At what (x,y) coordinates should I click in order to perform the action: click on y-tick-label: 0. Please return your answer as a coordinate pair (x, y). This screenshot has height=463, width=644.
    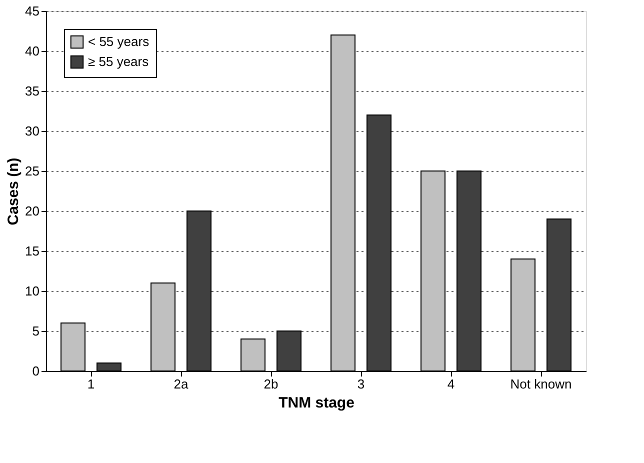
    Looking at the image, I should click on (36, 371).